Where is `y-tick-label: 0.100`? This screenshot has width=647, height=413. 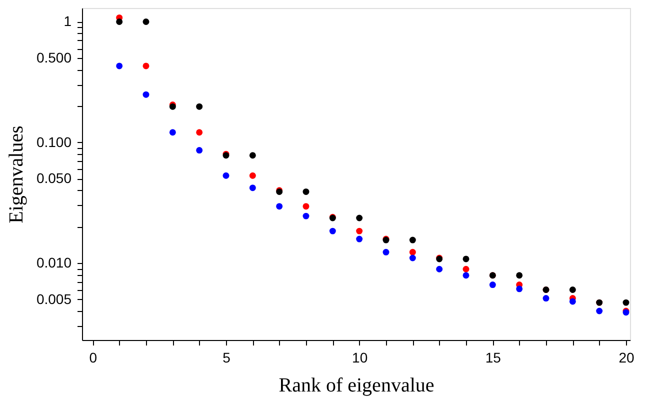 y-tick-label: 0.100 is located at coordinates (54, 142).